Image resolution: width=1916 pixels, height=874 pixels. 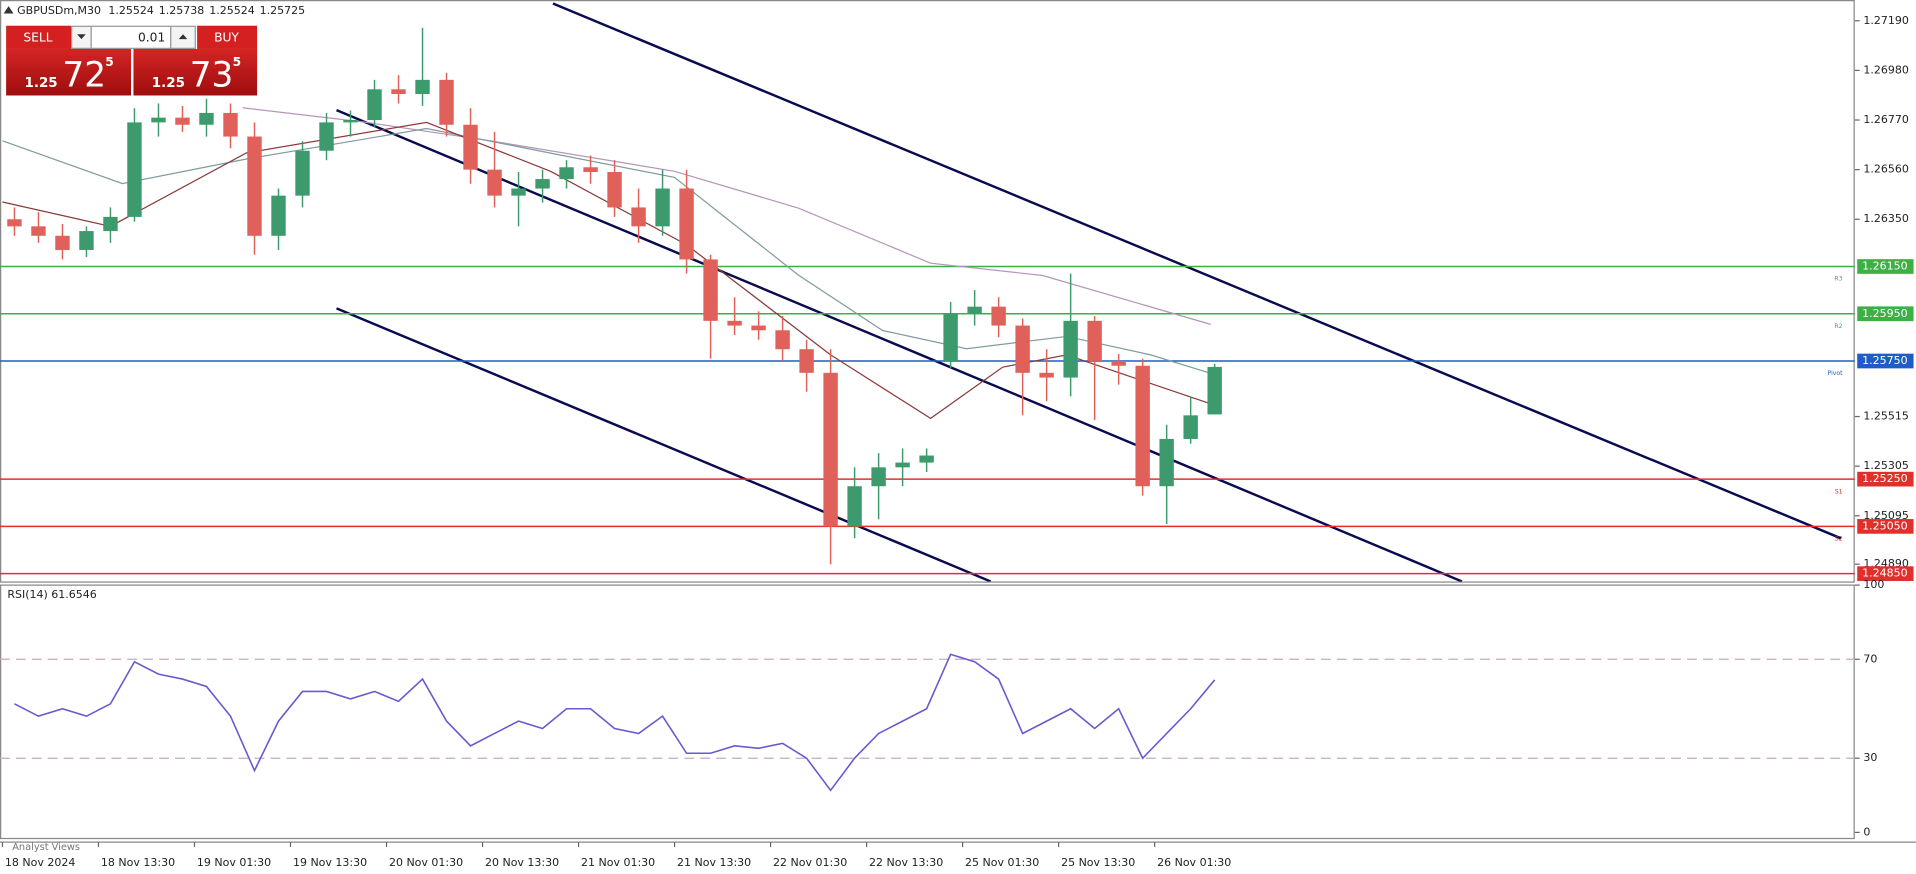 What do you see at coordinates (426, 862) in the screenshot?
I see `x-tick-label: 20 Nov 01:30` at bounding box center [426, 862].